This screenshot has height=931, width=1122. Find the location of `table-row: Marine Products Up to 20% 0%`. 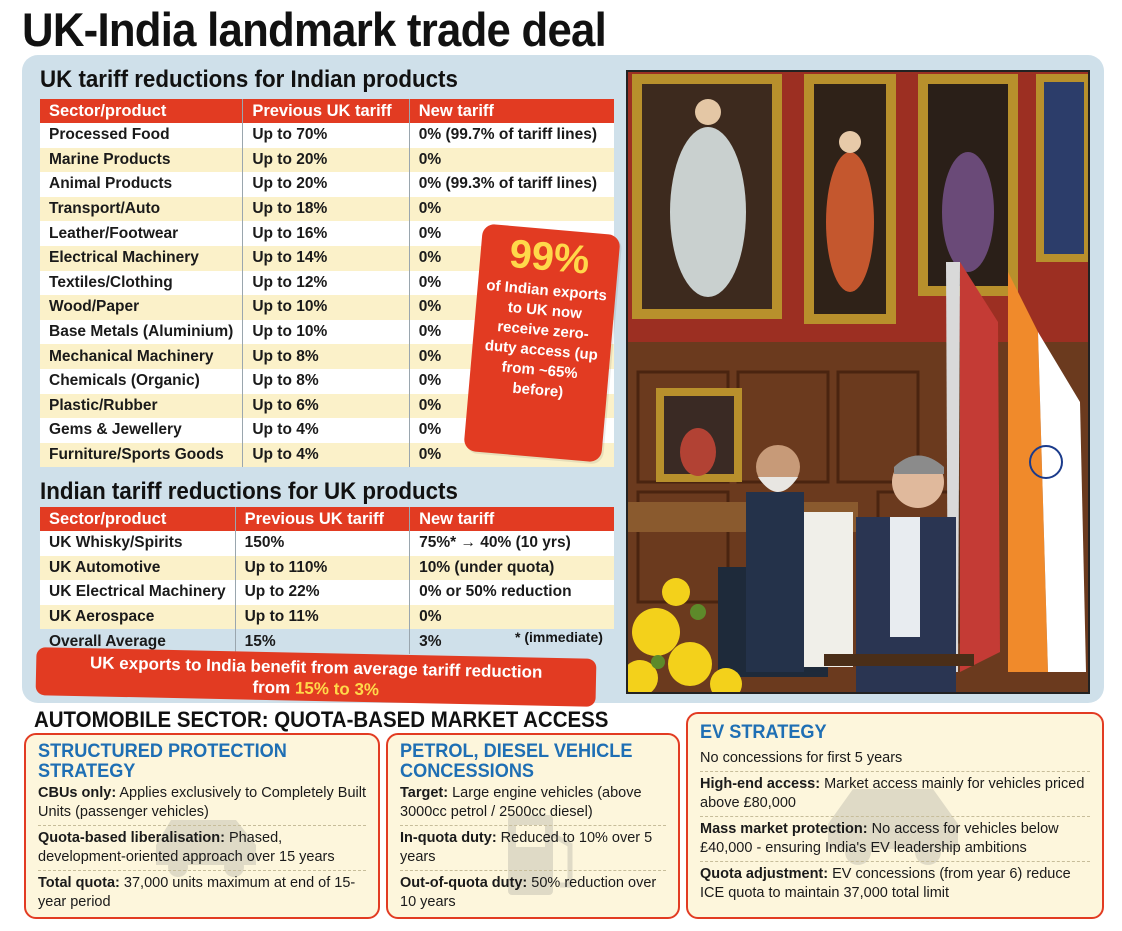

table-row: Marine Products Up to 20% 0% is located at coordinates (327, 160).